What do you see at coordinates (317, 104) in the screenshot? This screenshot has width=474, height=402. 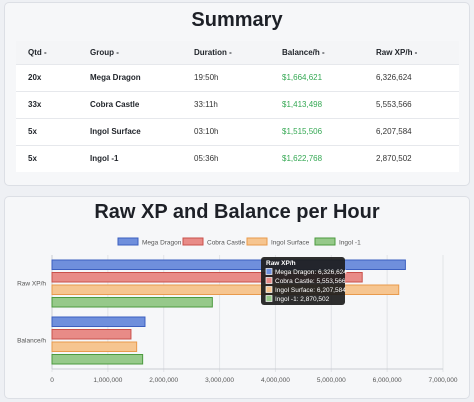 I see `cell-balance: $1,413,498` at bounding box center [317, 104].